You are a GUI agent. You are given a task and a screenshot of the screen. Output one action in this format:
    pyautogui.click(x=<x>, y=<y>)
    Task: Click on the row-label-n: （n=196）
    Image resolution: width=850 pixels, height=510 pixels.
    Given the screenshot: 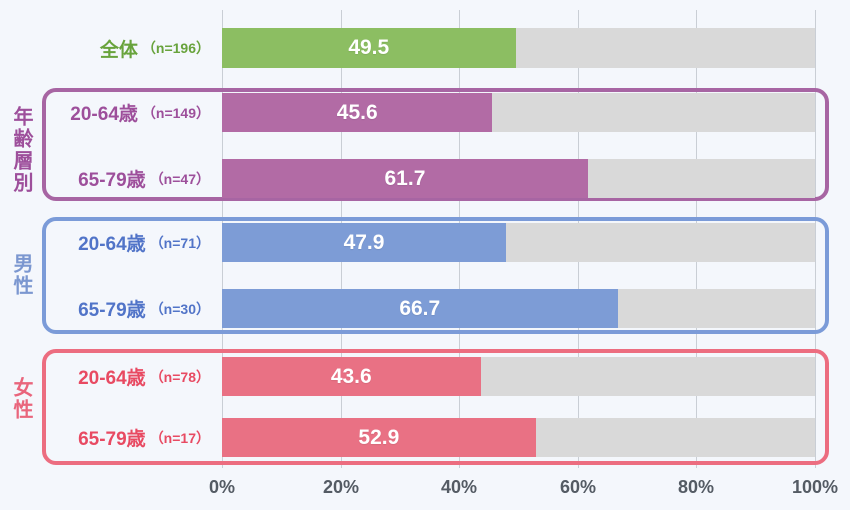 What is the action you would take?
    pyautogui.click(x=175, y=48)
    